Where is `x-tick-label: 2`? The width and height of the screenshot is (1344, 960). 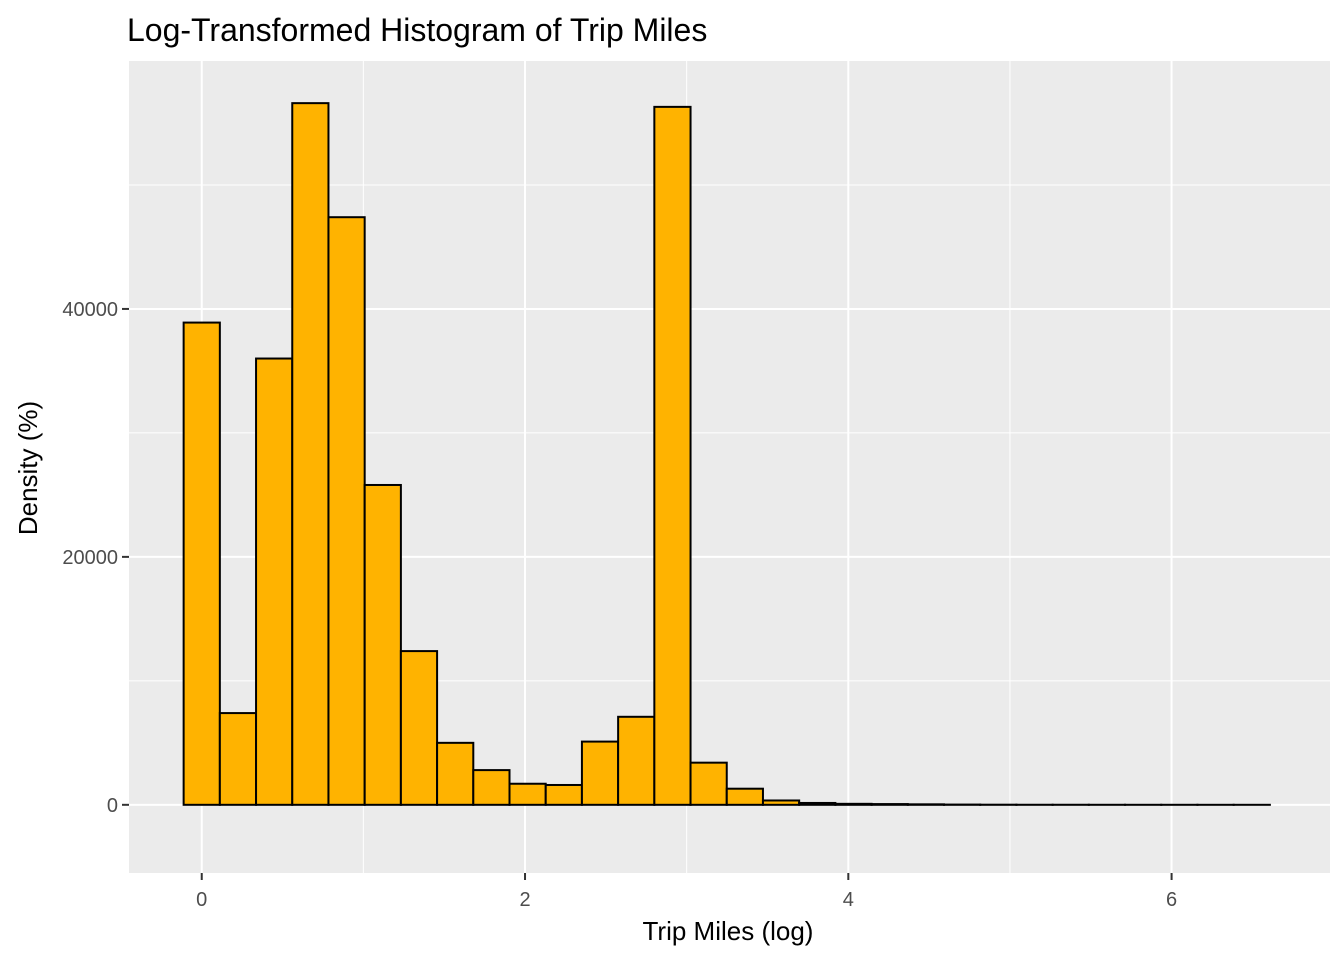 x-tick-label: 2 is located at coordinates (524, 900).